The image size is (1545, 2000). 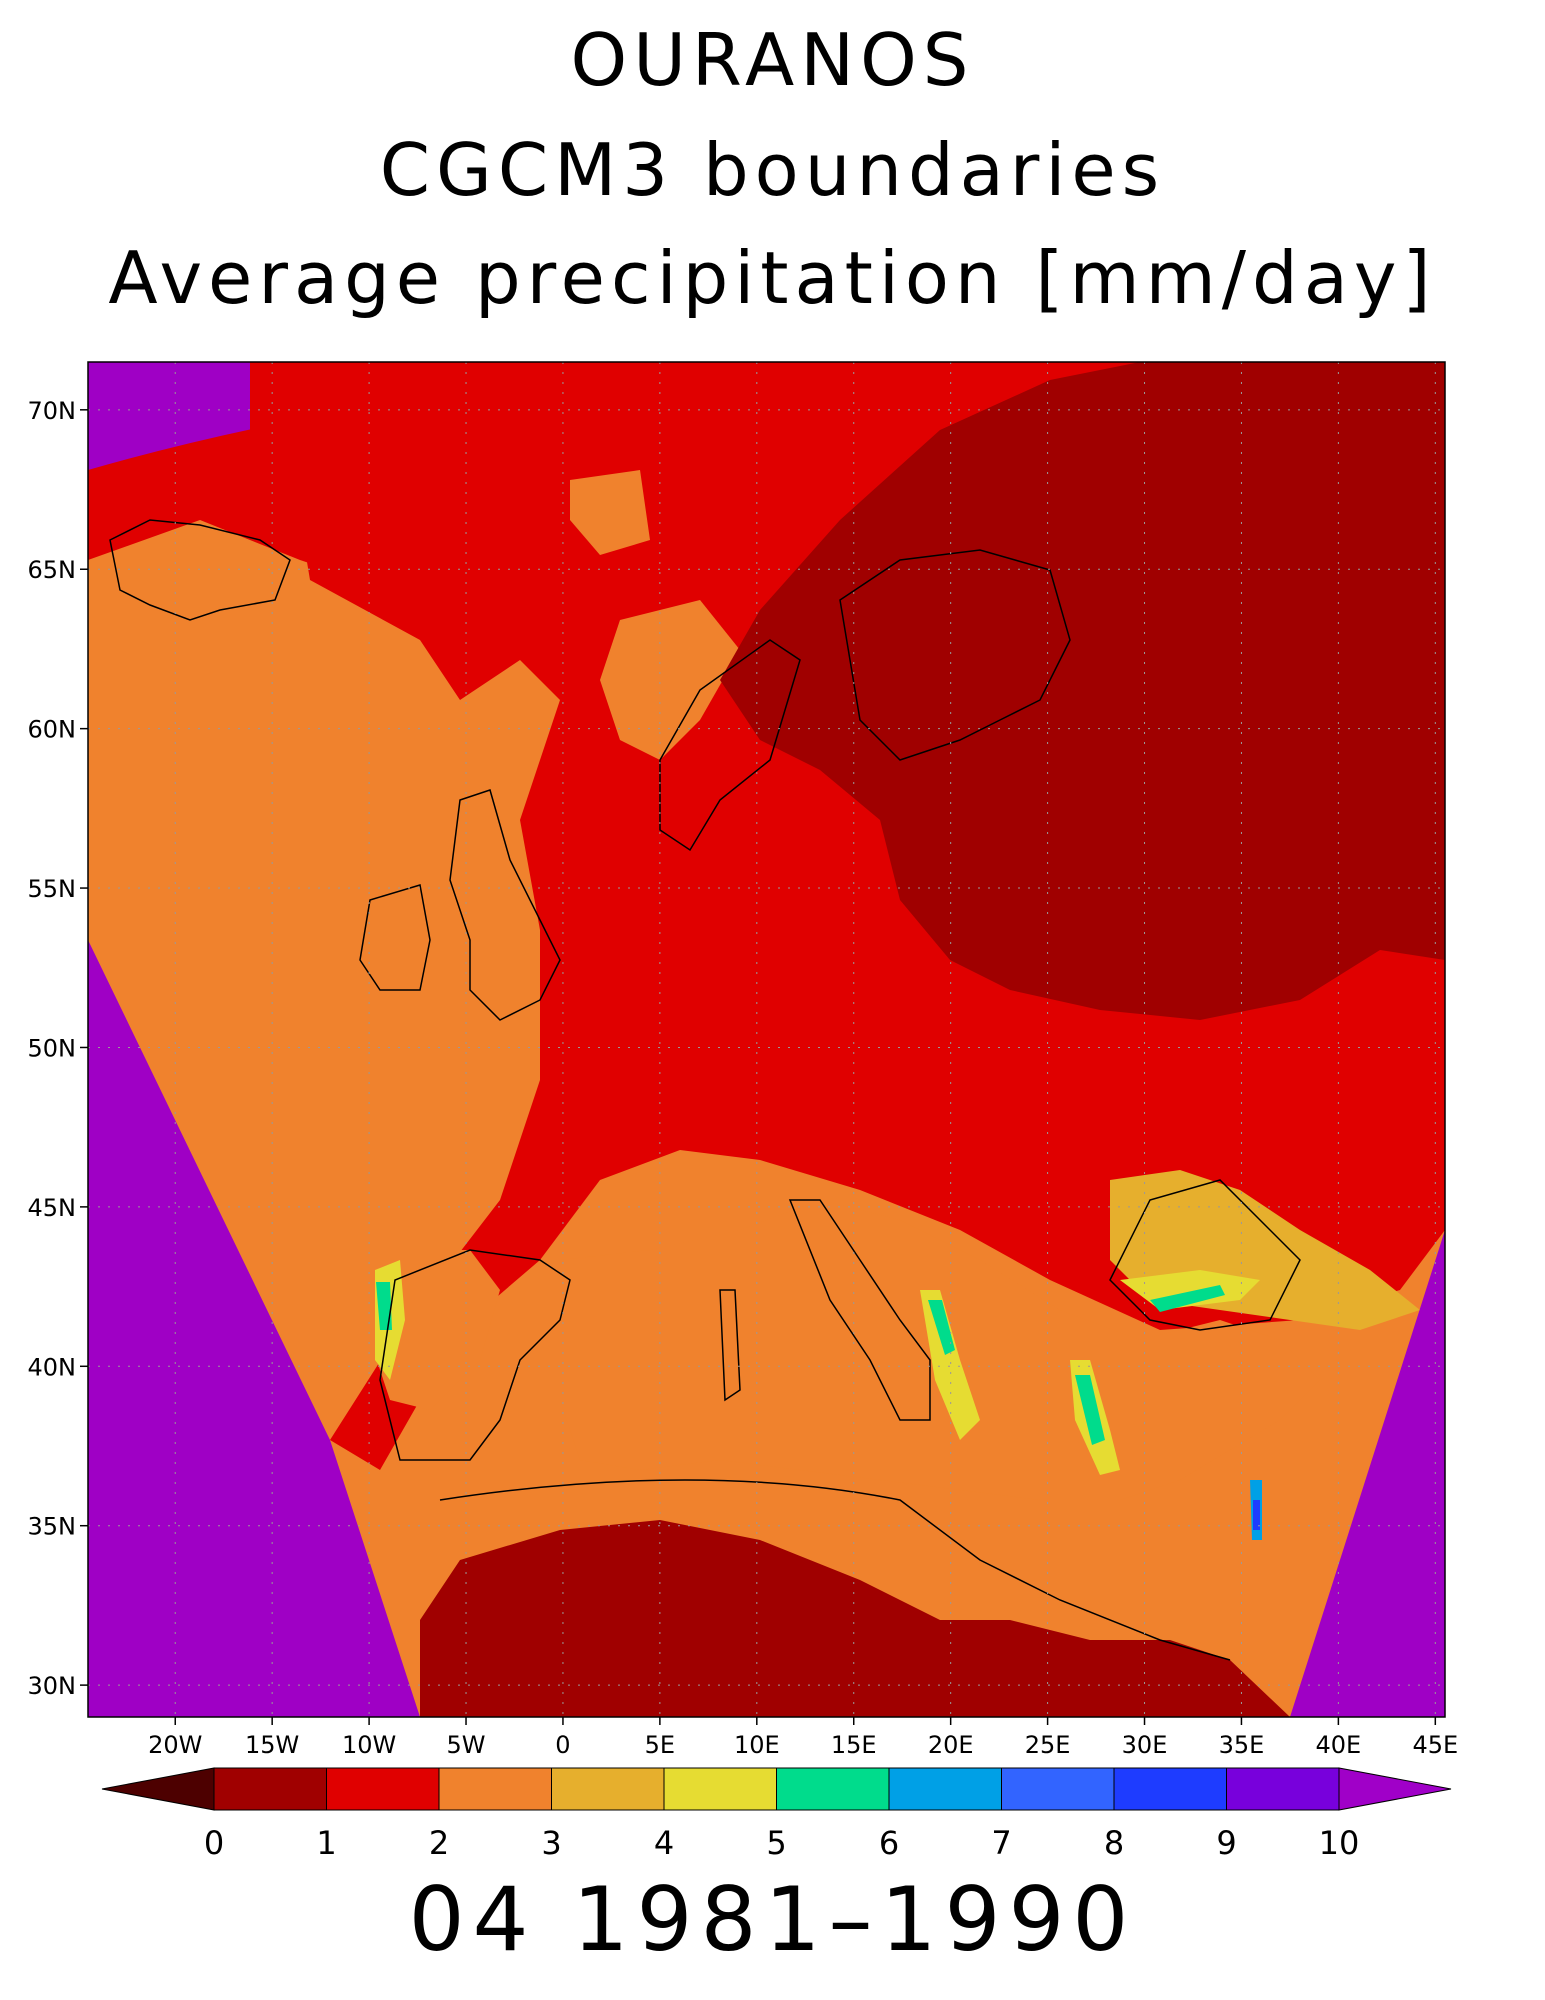 What do you see at coordinates (439, 1843) in the screenshot?
I see `colorbar-label: 2` at bounding box center [439, 1843].